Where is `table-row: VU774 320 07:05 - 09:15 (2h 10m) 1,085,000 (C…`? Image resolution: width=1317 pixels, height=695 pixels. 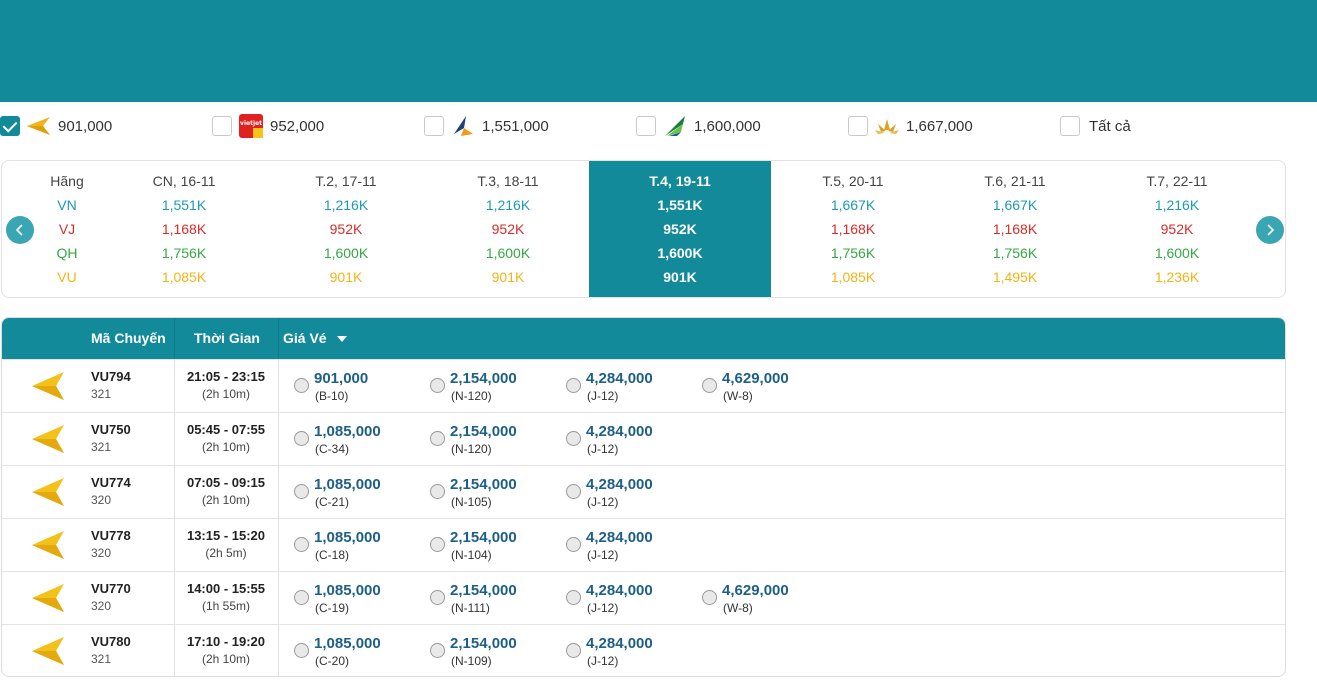
table-row: VU774 320 07:05 - 09:15 (2h 10m) 1,085,000 (C… is located at coordinates (643, 492).